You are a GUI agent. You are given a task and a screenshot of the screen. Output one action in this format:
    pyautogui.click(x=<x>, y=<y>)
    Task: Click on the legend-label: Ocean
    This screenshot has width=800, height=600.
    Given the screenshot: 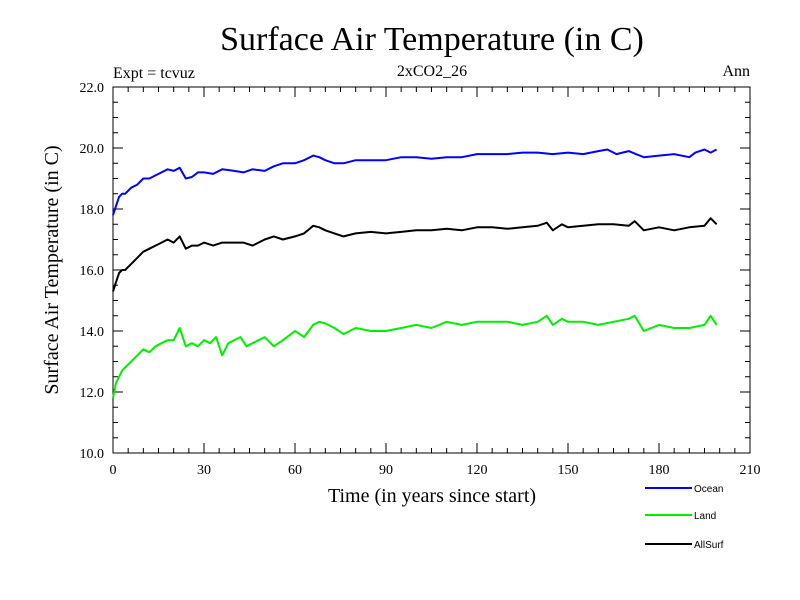 What is the action you would take?
    pyautogui.click(x=708, y=489)
    